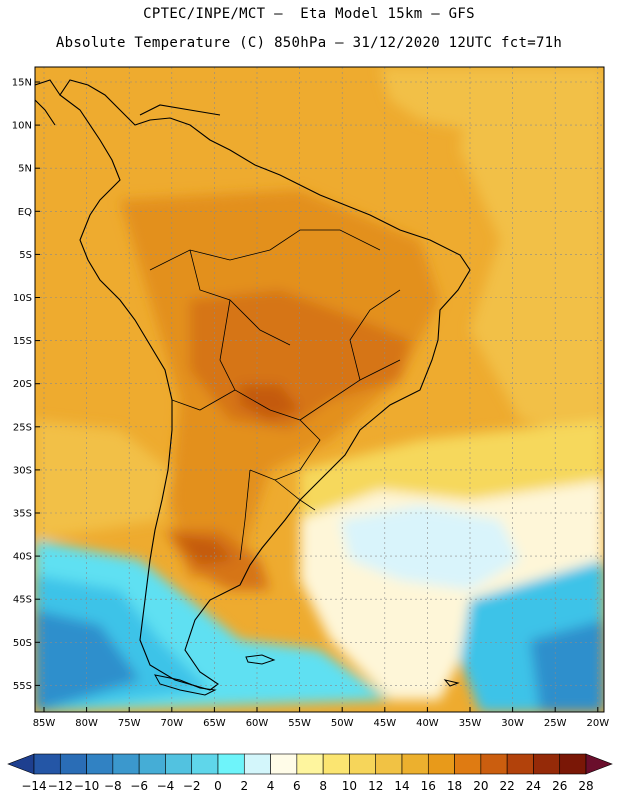 This screenshot has width=618, height=800. Describe the element at coordinates (257, 723) in the screenshot. I see `lon-tick-label: 60W` at that location.